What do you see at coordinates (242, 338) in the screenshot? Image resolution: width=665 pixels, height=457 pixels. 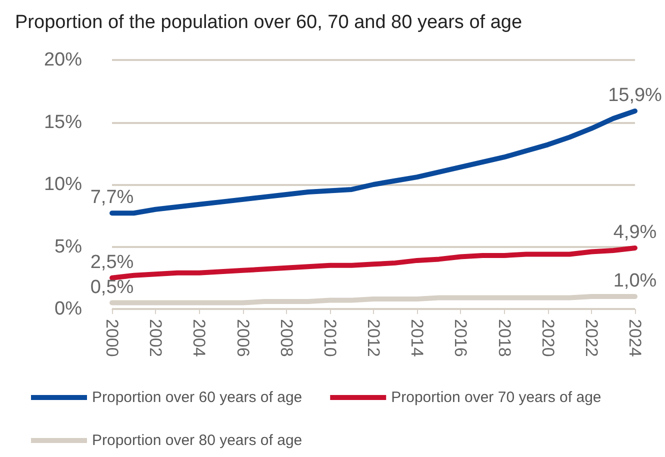 I see `x-tick-label: 2006` at bounding box center [242, 338].